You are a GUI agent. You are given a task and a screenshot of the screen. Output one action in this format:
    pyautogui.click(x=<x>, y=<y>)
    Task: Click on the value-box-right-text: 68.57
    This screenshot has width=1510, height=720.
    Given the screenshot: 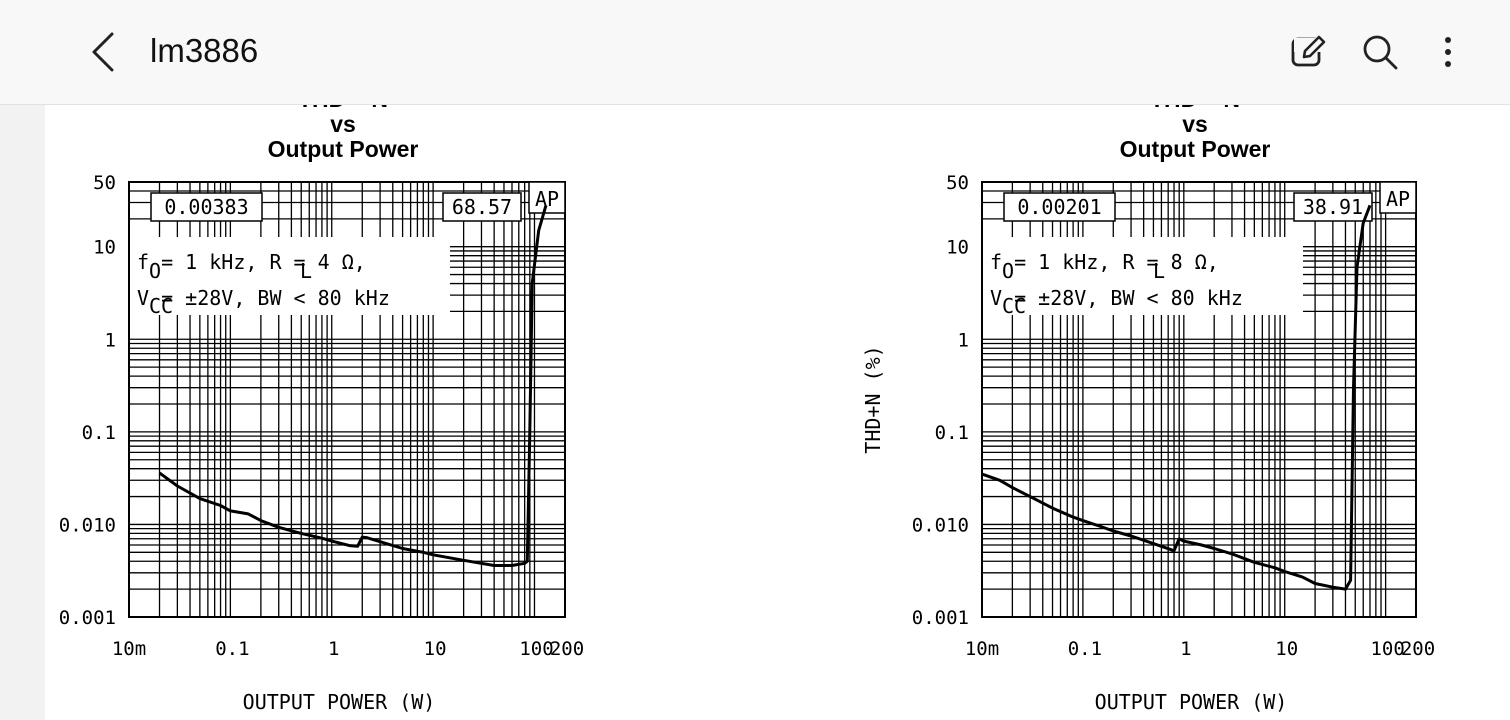 What is the action you would take?
    pyautogui.click(x=482, y=207)
    